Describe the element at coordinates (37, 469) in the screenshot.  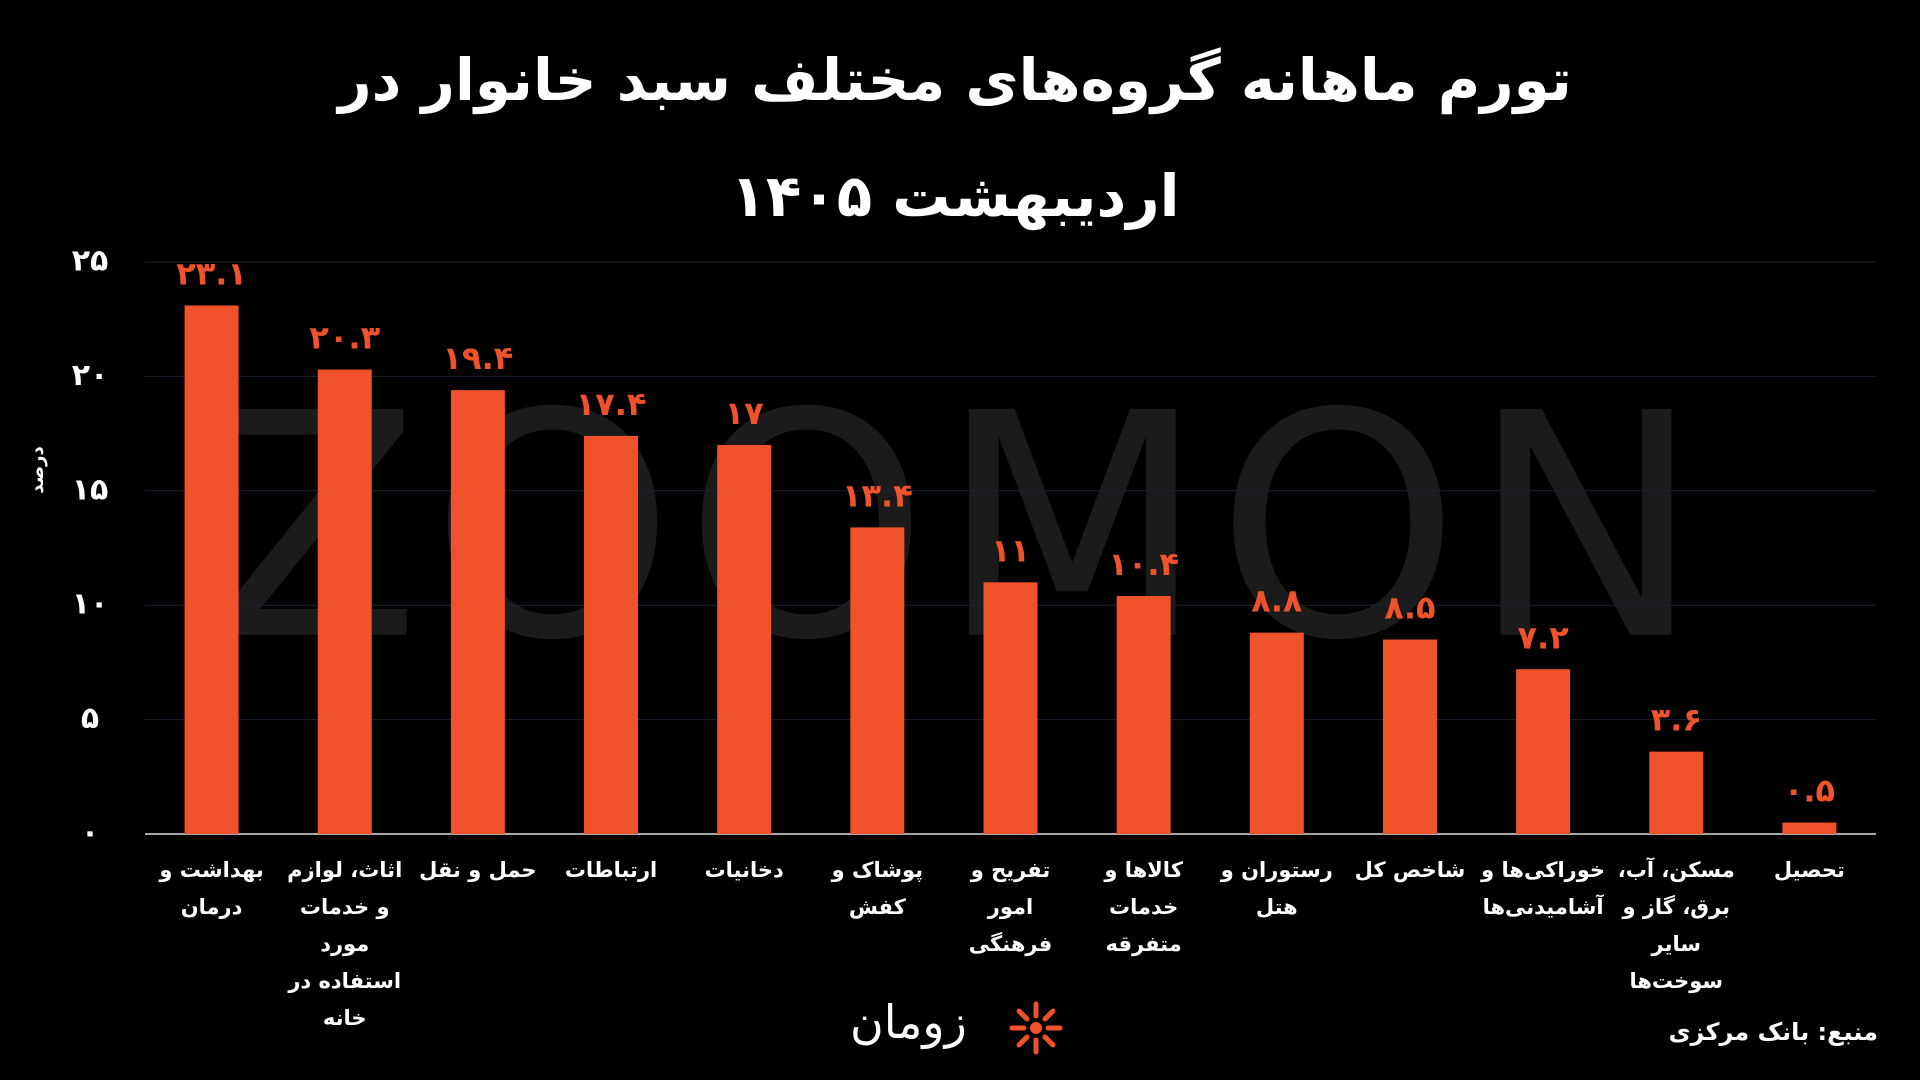
I see `y-axis-label: درصد` at that location.